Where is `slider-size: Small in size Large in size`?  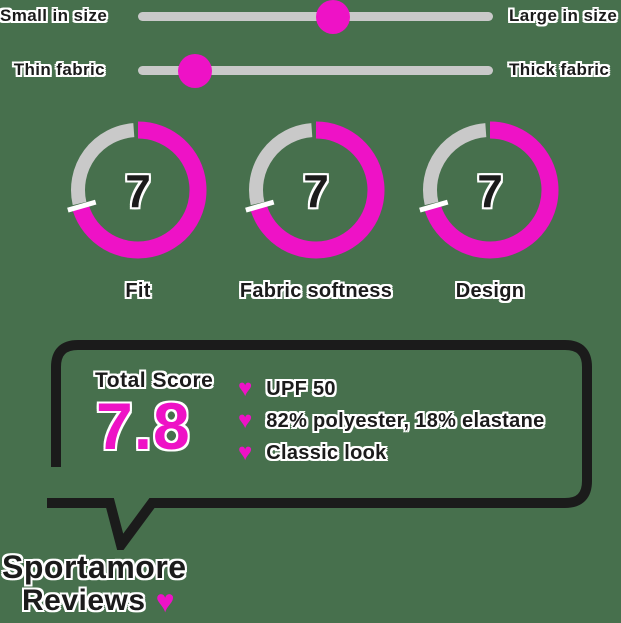
slider-size: Small in size Large in size is located at coordinates (310, 17).